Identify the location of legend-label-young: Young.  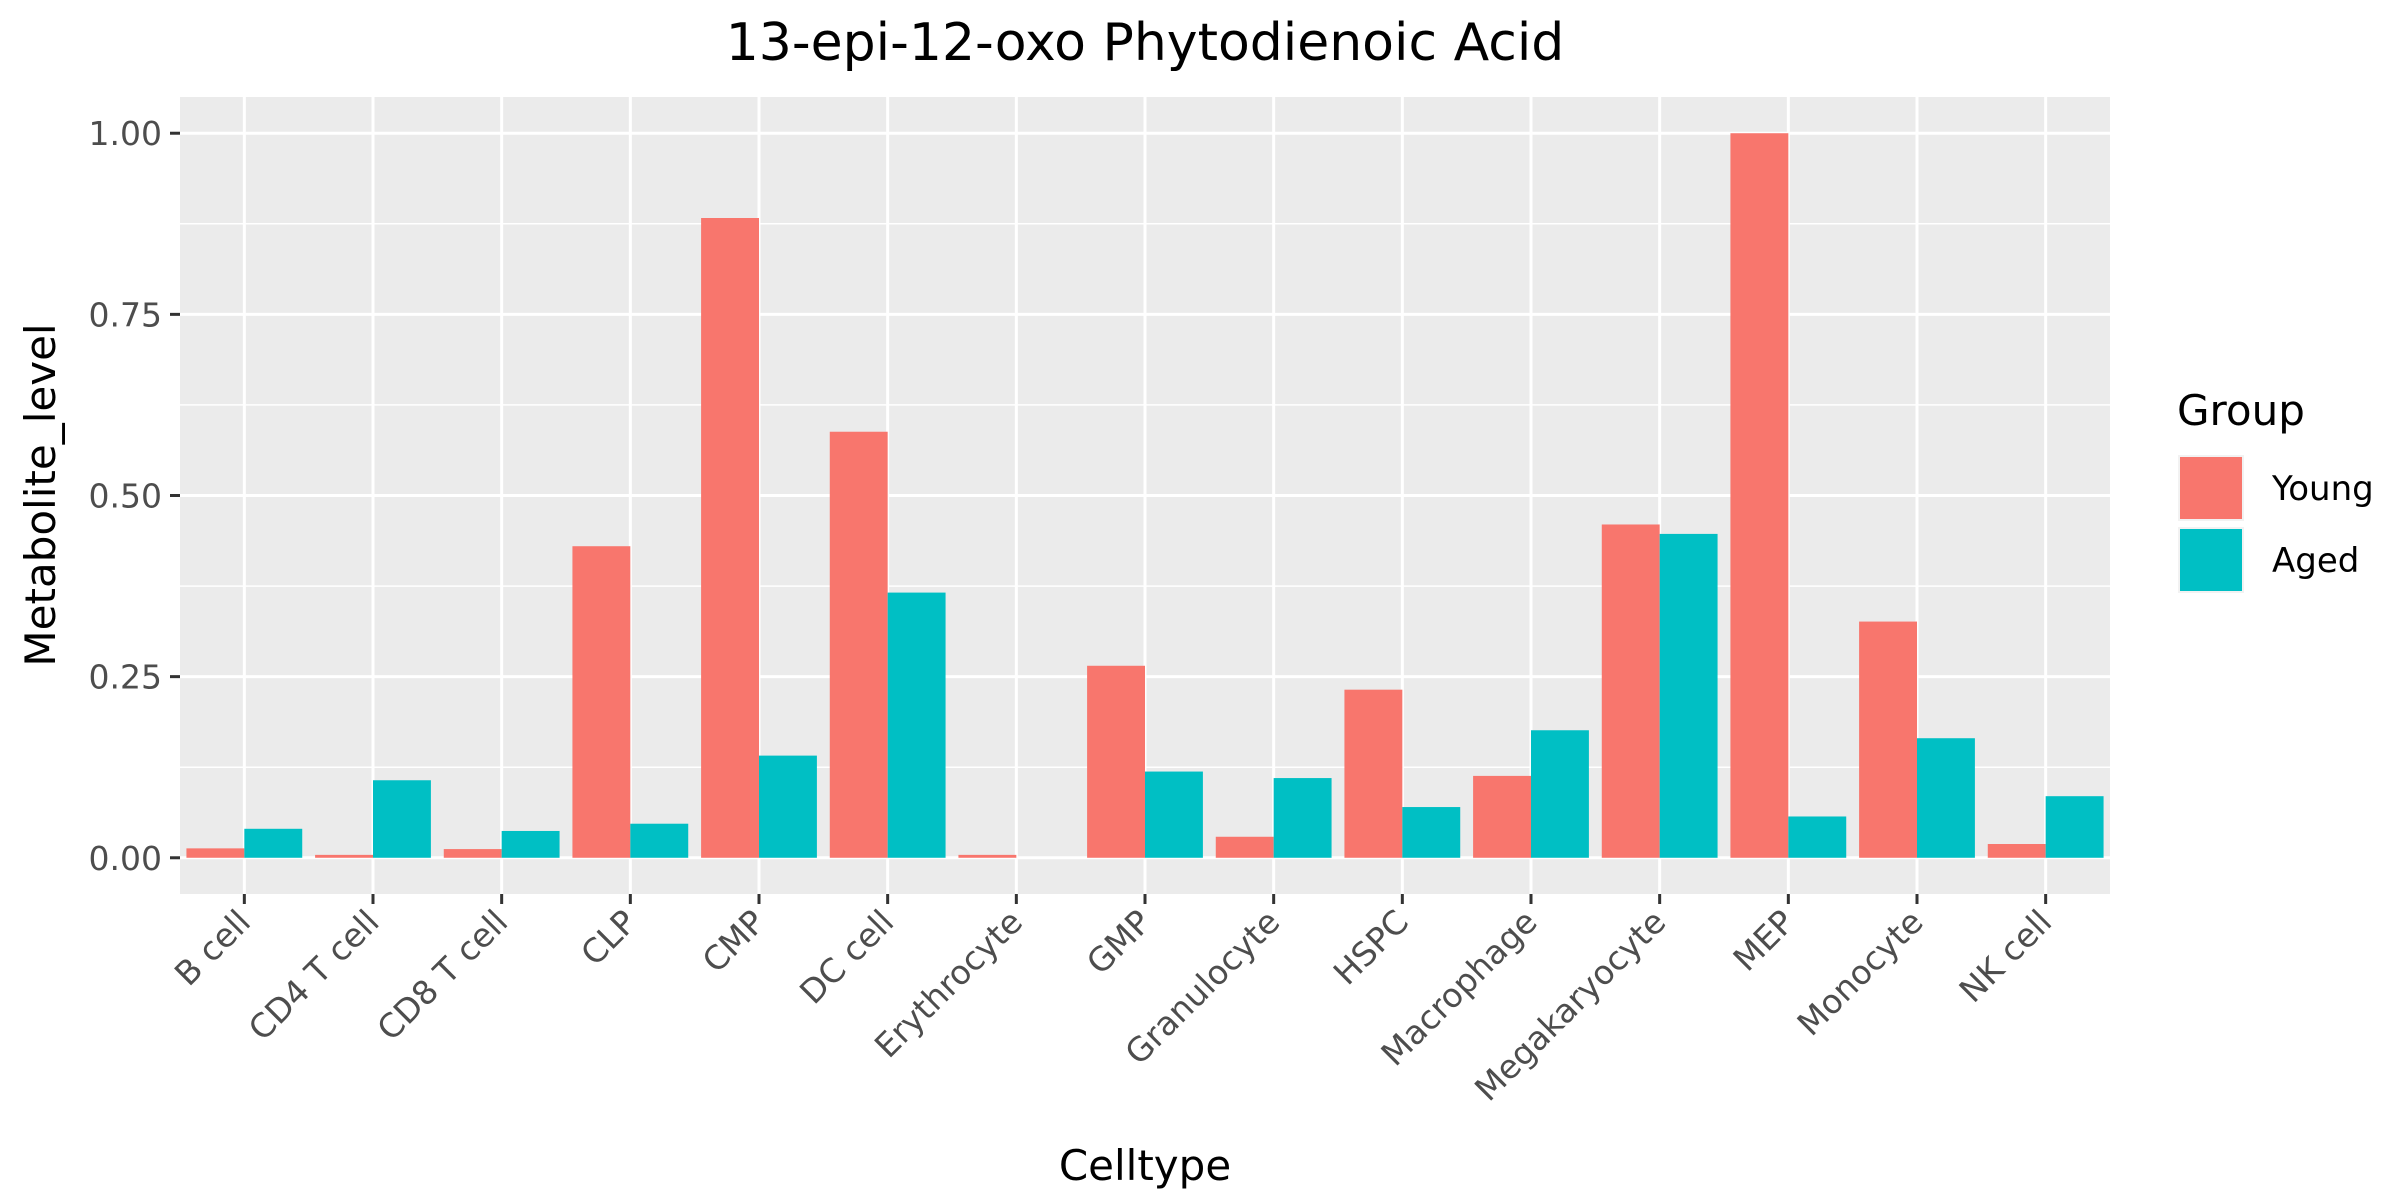
(2322, 489).